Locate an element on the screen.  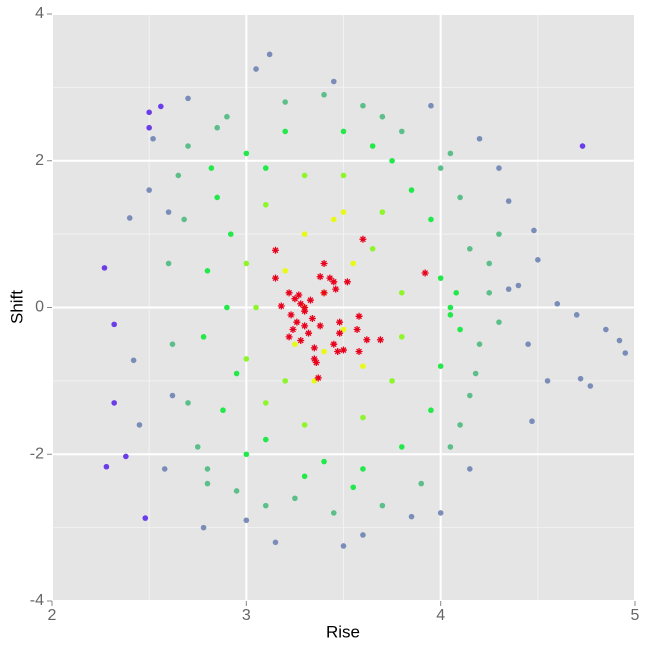
y-tick-label: 2 is located at coordinates (39, 160).